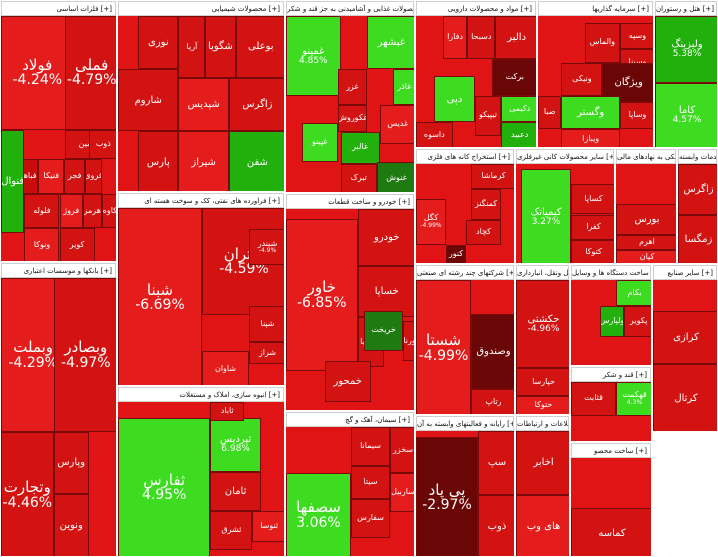  Describe the element at coordinates (385, 291) in the screenshot. I see `stock-tile: خساپا` at that location.